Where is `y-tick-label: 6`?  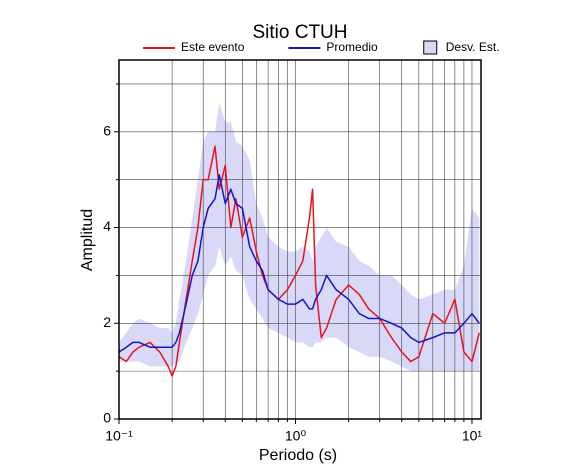 y-tick-label: 6 is located at coordinates (107, 131).